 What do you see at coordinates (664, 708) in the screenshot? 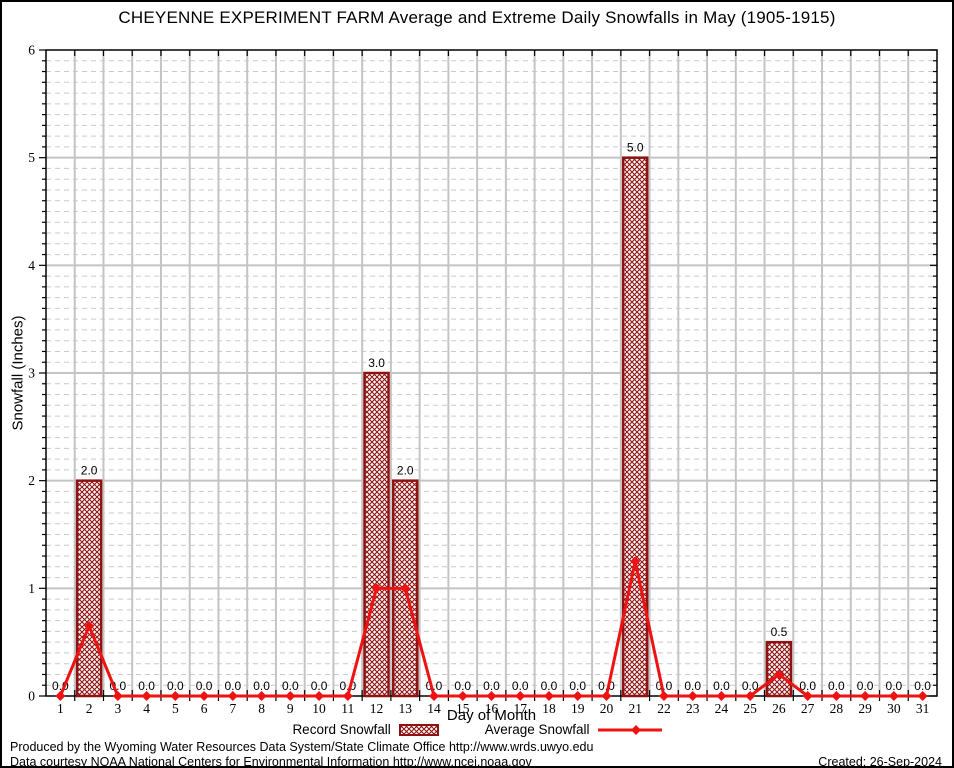
I see `svg-text: 22` at bounding box center [664, 708].